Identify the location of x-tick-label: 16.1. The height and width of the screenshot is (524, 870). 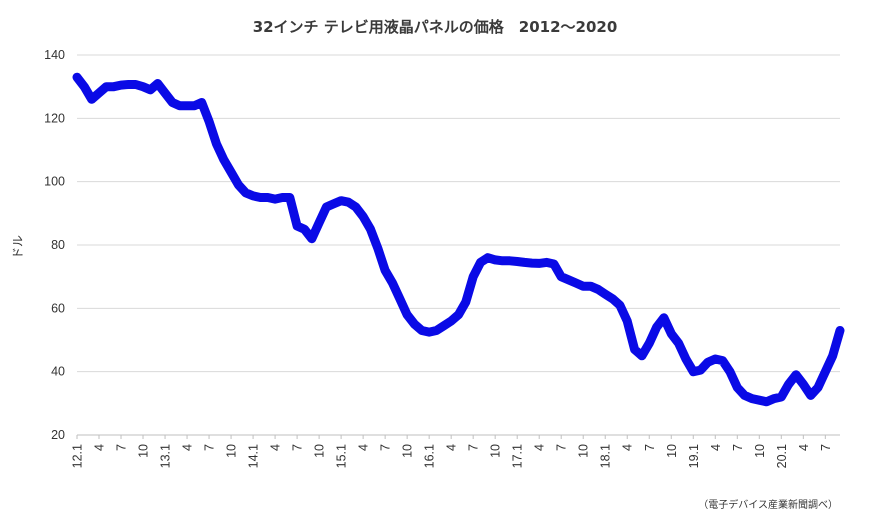
(430, 456).